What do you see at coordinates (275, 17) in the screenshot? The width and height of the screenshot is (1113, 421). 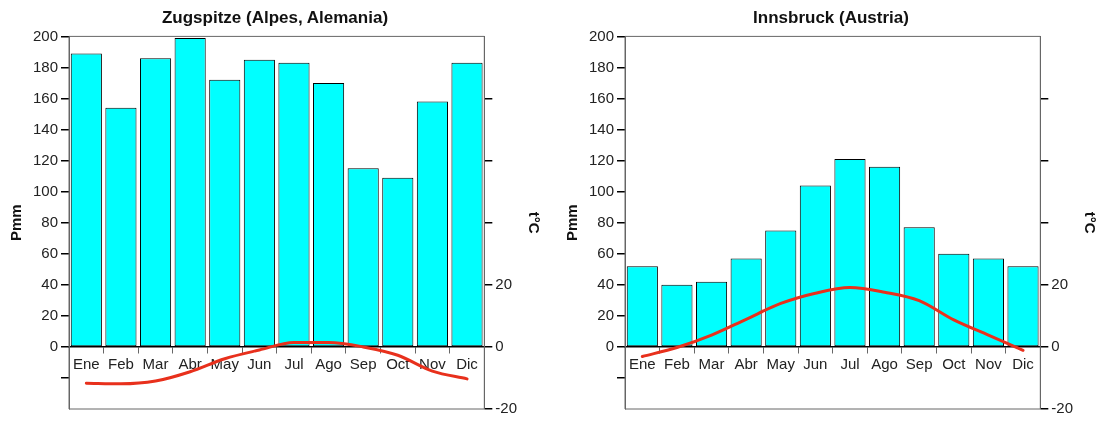 I see `chart-title: Zugspitze (Alpes, Alemania)` at bounding box center [275, 17].